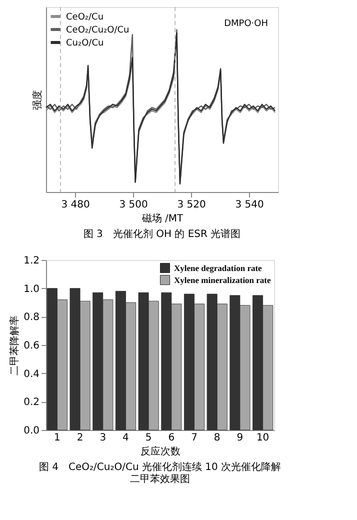  What do you see at coordinates (38, 100) in the screenshot?
I see `y-axis-title: 强度` at bounding box center [38, 100].